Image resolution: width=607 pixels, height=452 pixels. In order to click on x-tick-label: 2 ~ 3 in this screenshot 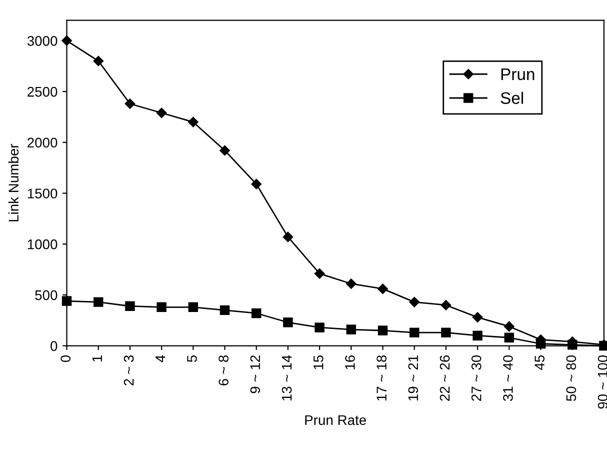, I will do `click(129, 370)`.